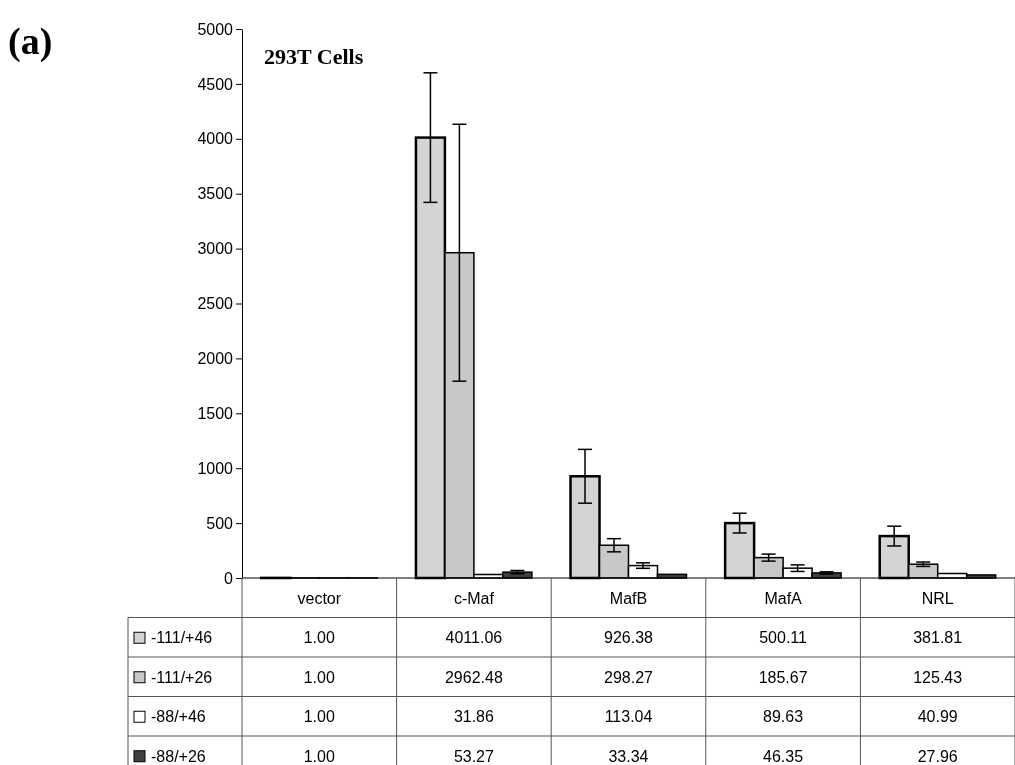  I want to click on x-tick-label: MafB, so click(628, 598).